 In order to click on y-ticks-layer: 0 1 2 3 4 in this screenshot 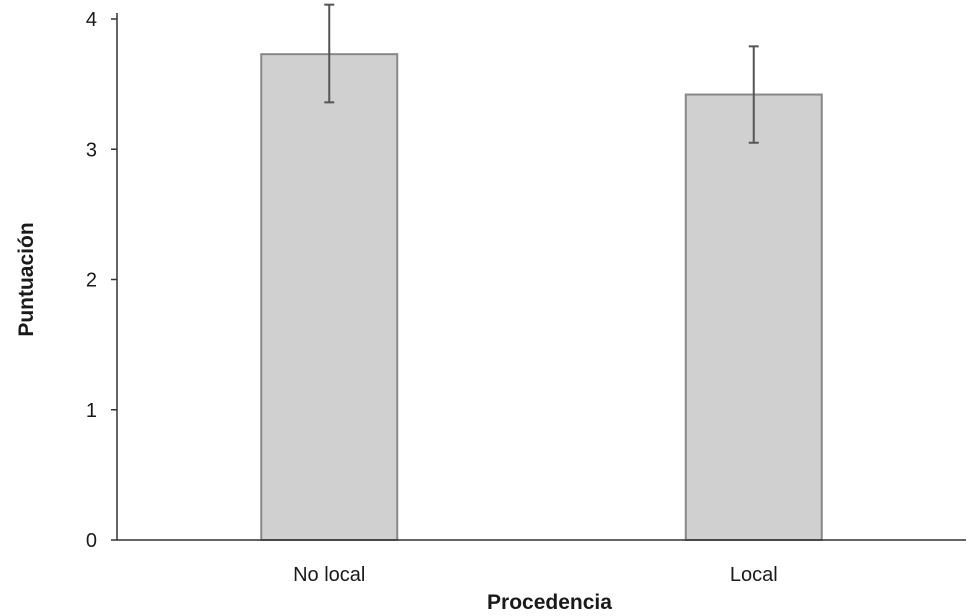, I will do `click(101, 280)`.